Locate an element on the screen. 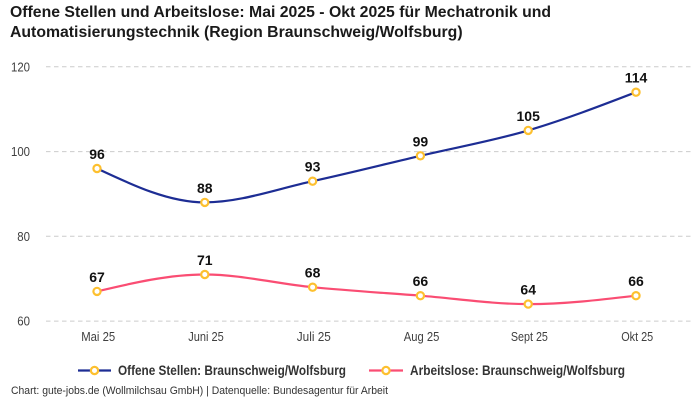 This screenshot has width=700, height=400. svg-text: Mai 25 is located at coordinates (98, 336).